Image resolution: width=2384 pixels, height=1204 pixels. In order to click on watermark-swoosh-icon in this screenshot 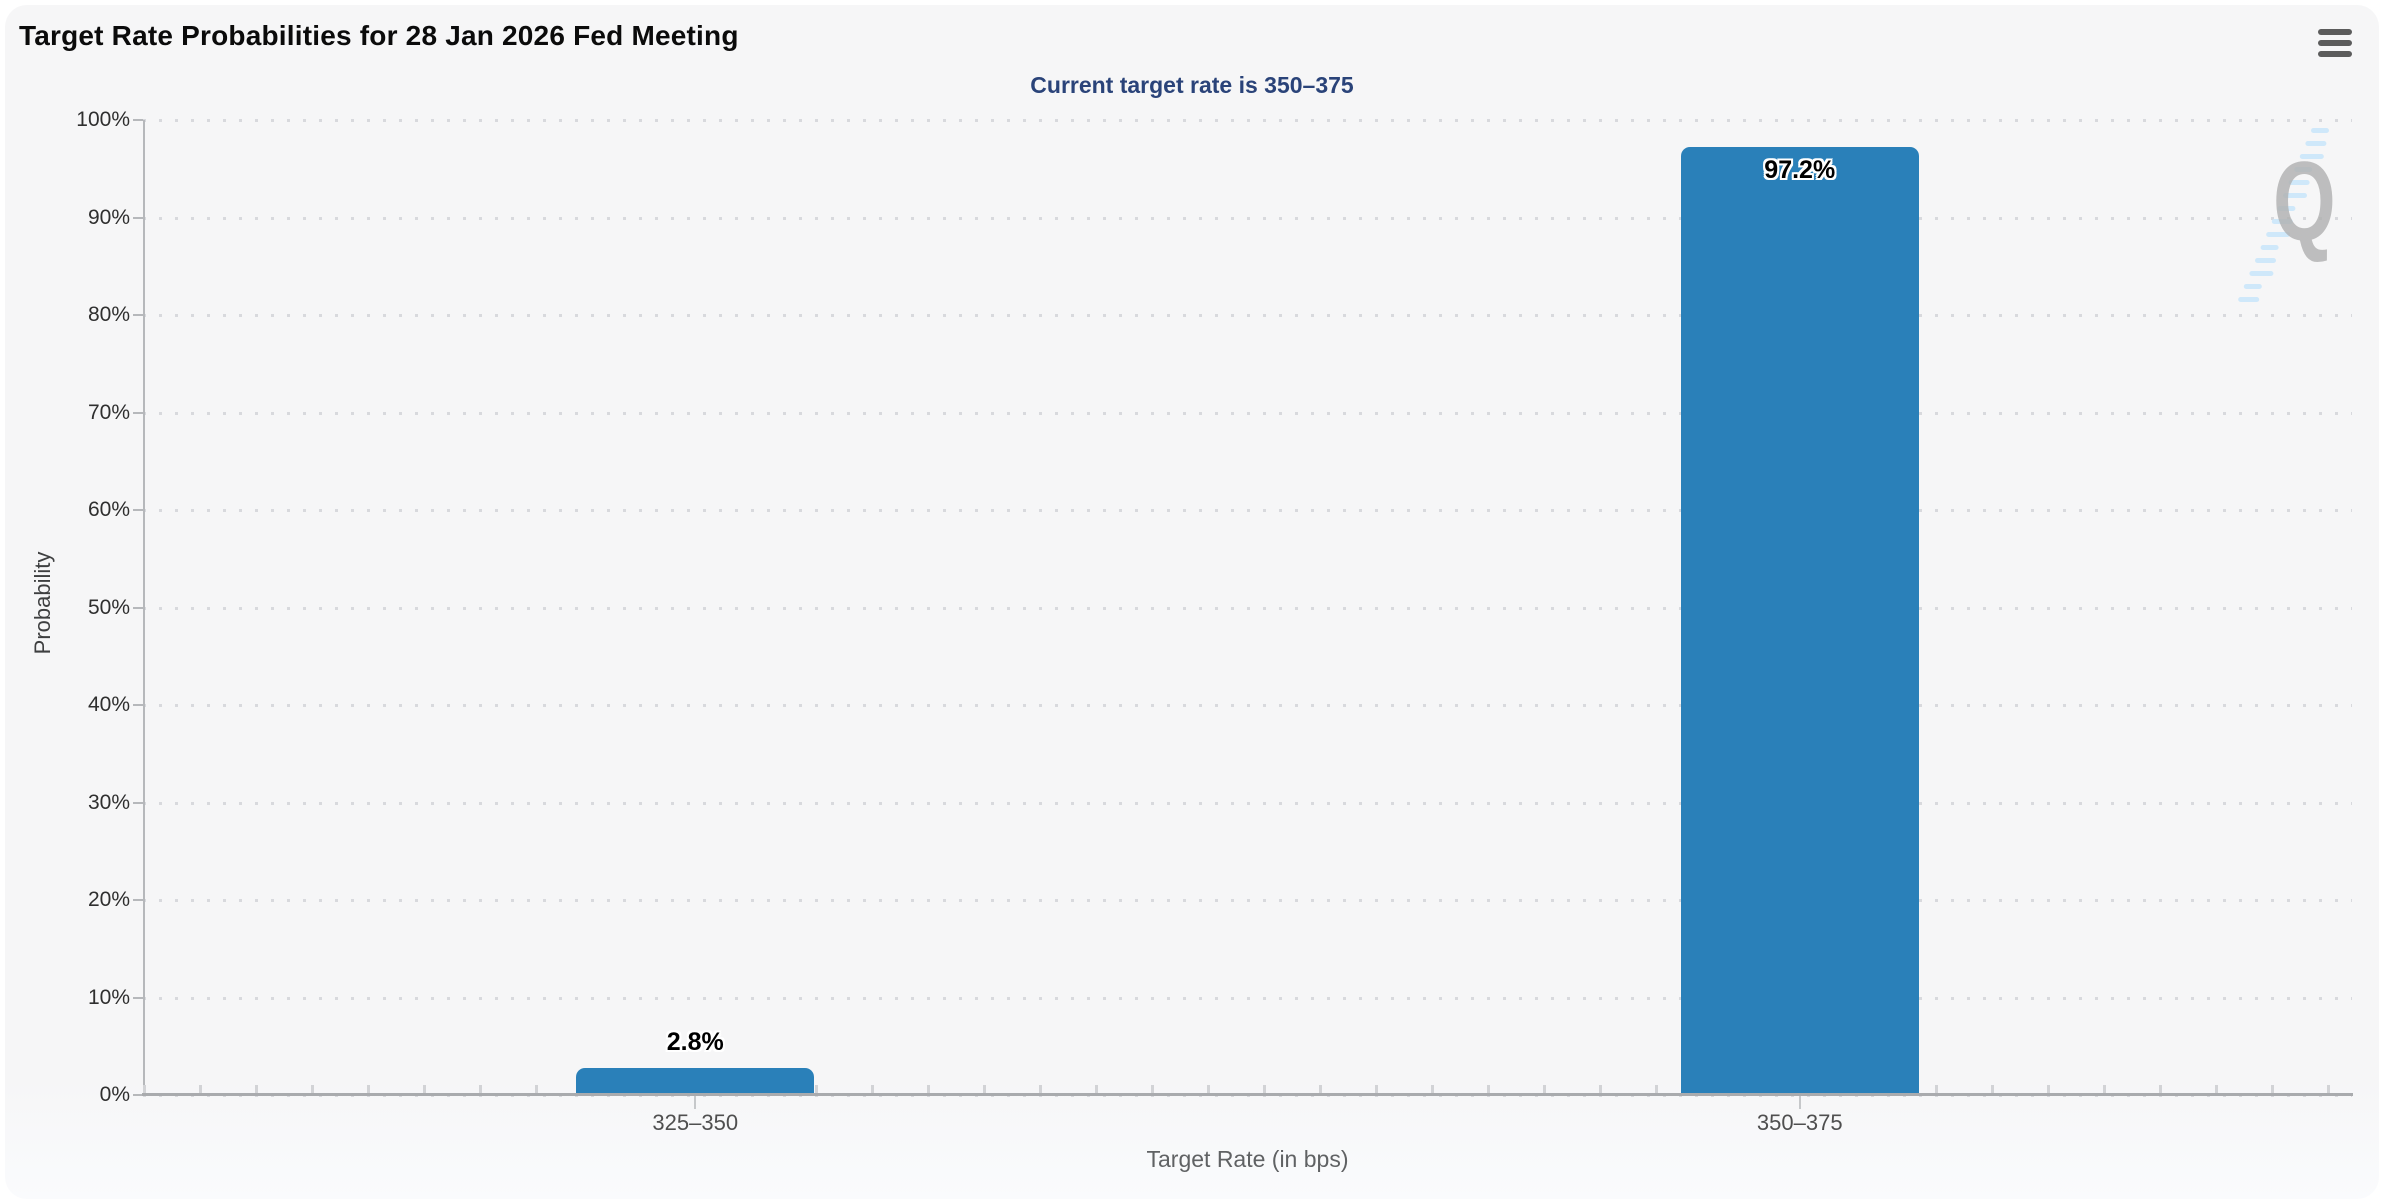, I will do `click(2283, 215)`.